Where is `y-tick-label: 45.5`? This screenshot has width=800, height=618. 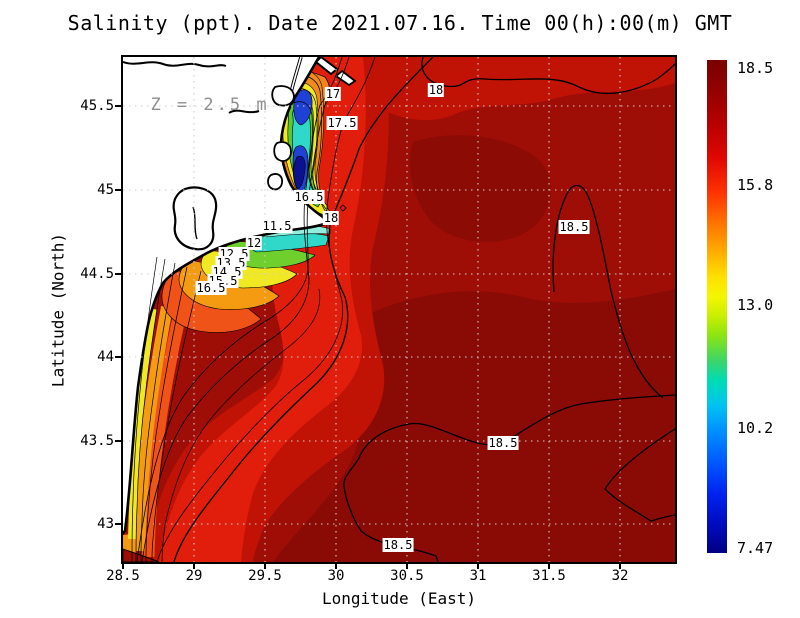 y-tick-label: 45.5 is located at coordinates (97, 106).